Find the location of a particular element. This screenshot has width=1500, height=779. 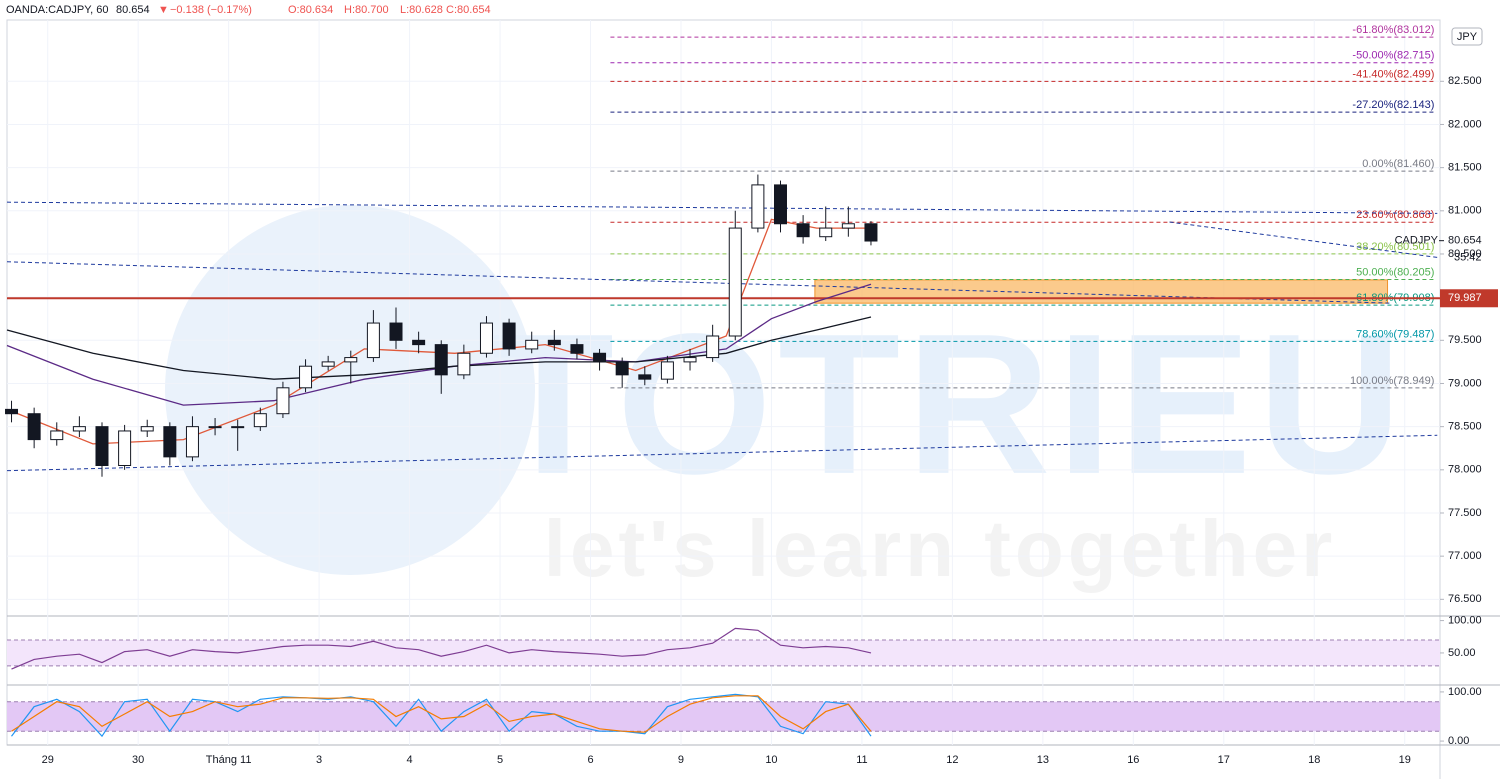

x-tick-label: Tháng 11 is located at coordinates (229, 760).